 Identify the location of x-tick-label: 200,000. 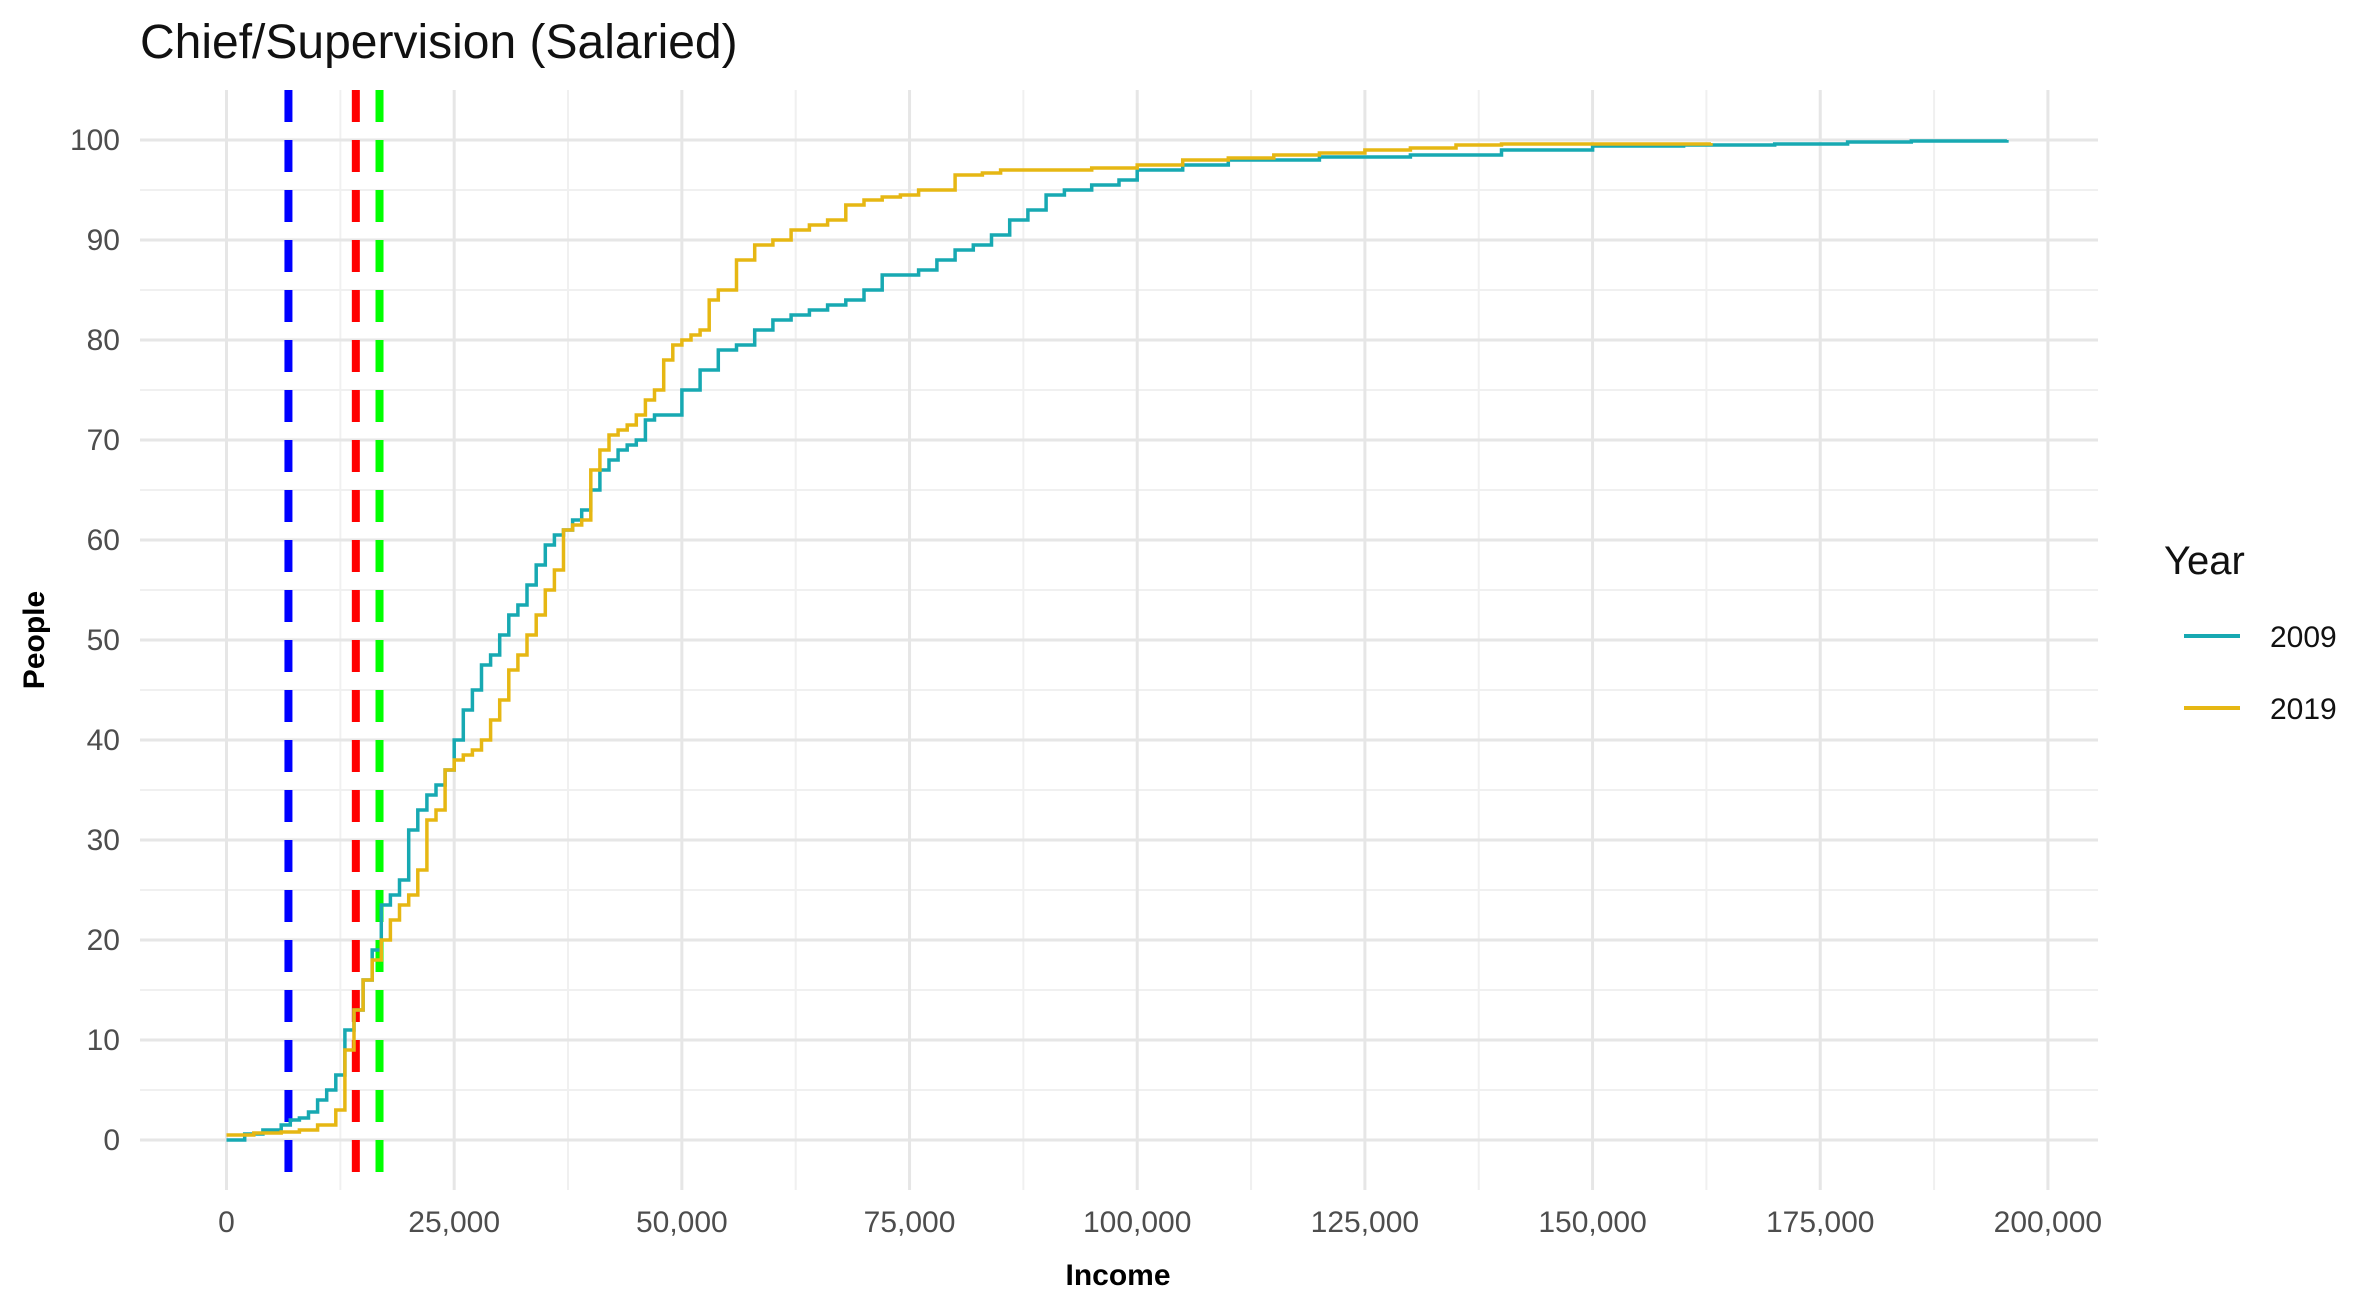
(2048, 1222).